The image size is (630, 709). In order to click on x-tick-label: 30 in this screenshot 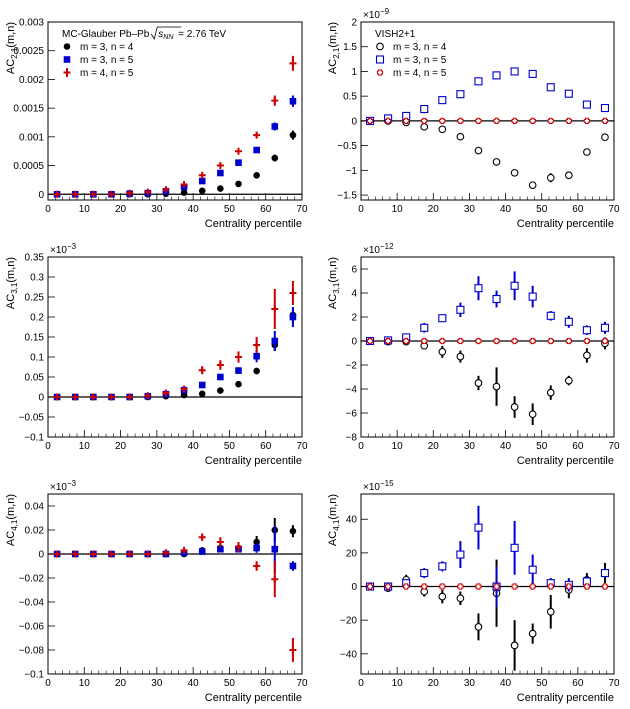, I will do `click(470, 446)`.